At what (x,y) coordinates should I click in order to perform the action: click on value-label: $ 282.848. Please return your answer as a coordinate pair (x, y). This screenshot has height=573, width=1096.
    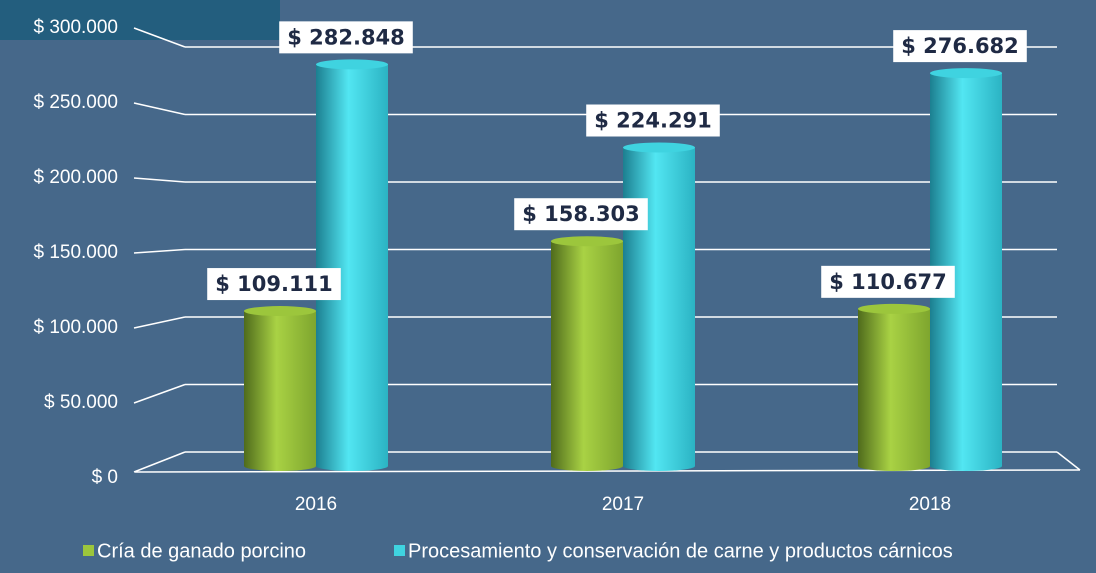
    Looking at the image, I should click on (346, 37).